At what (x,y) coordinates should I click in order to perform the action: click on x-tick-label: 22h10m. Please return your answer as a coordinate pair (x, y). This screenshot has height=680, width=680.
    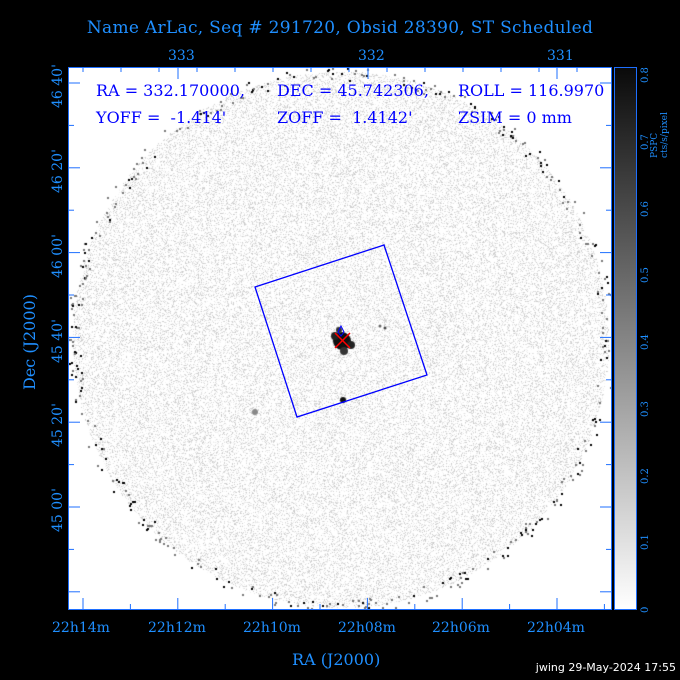
    Looking at the image, I should click on (272, 628).